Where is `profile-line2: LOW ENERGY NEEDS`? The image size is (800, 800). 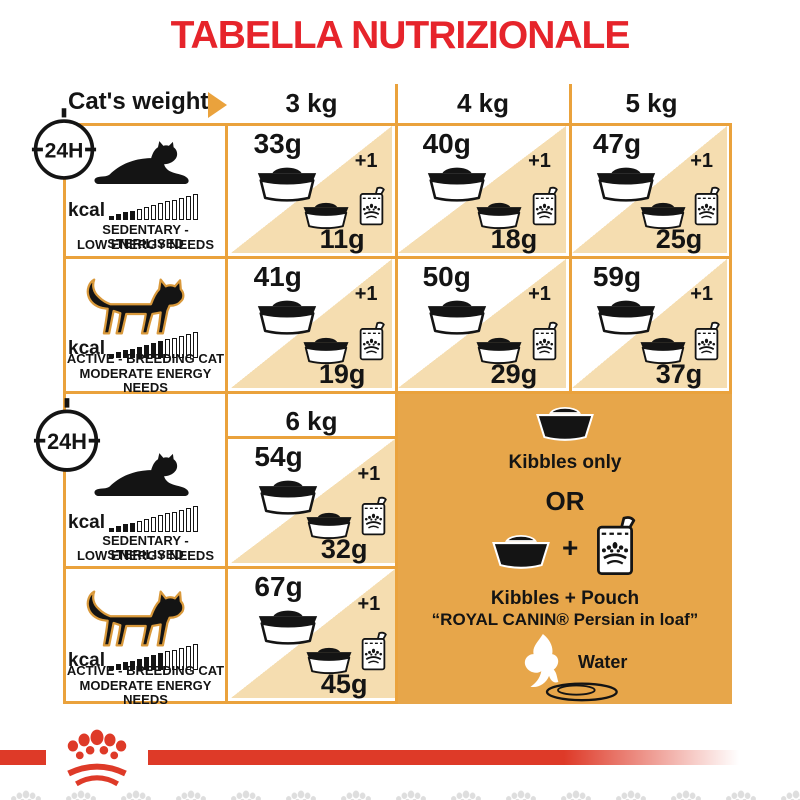
profile-line2: LOW ENERGY NEEDS is located at coordinates (145, 244).